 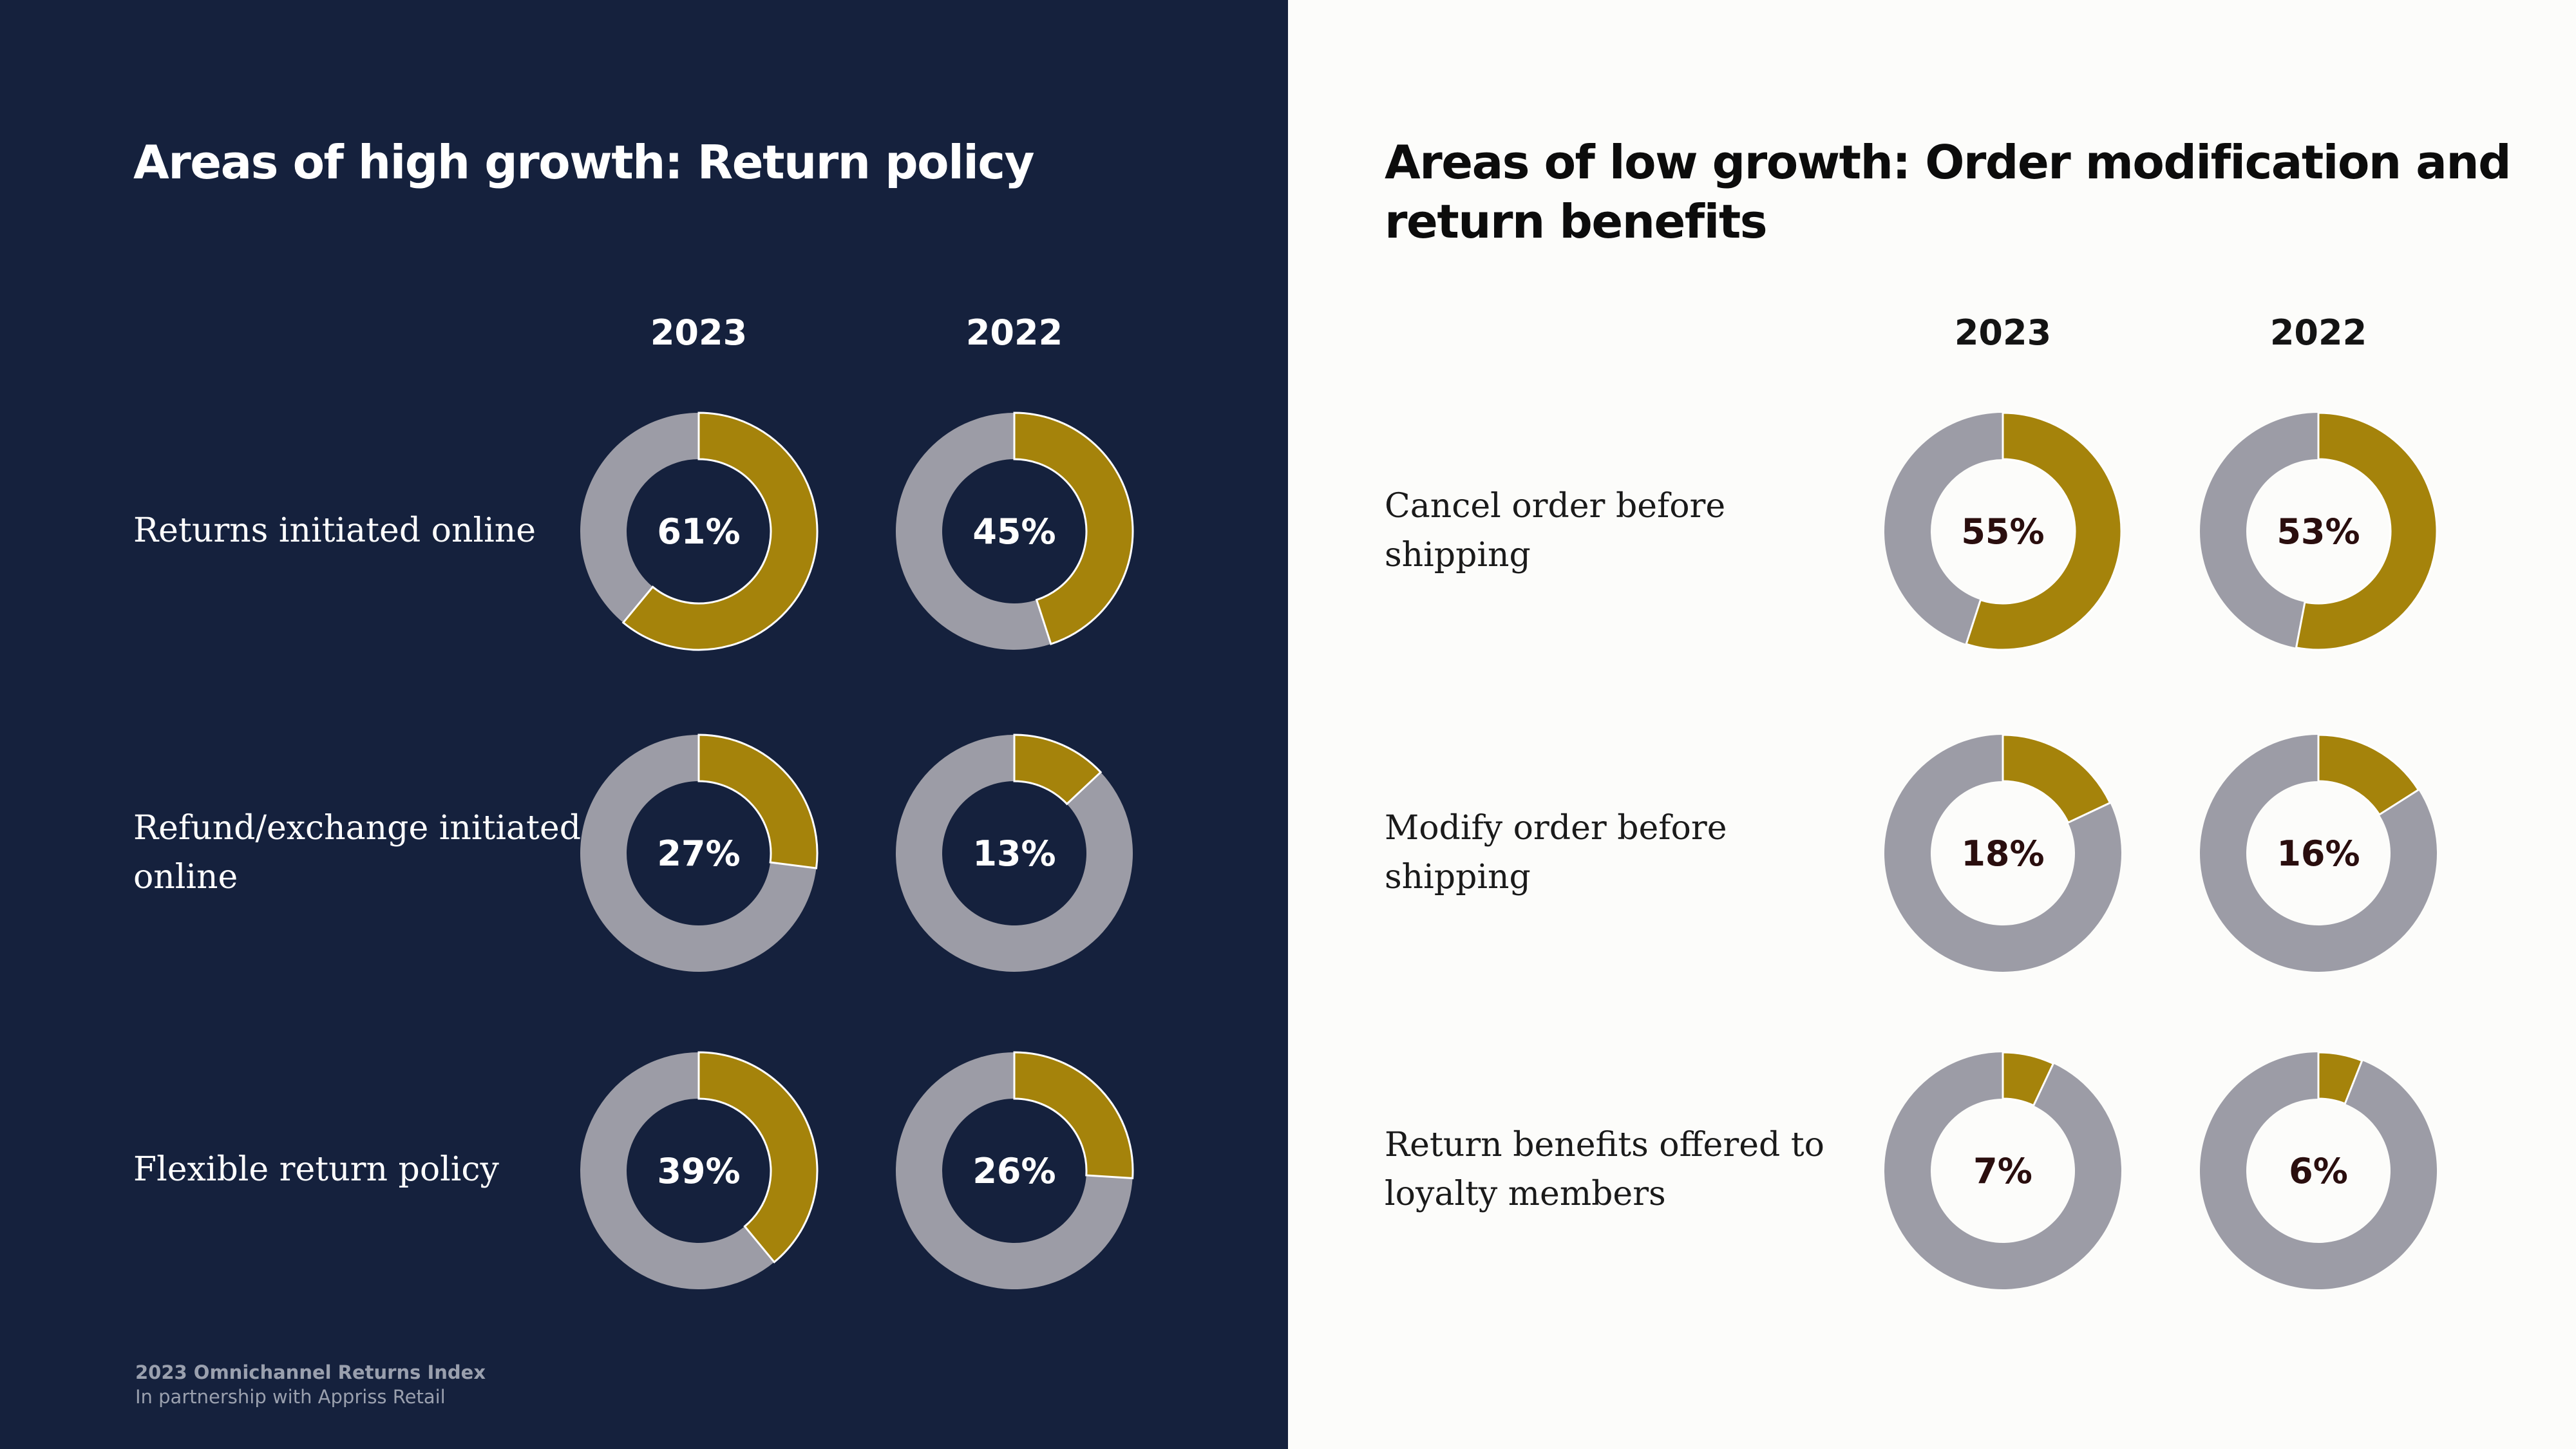 I want to click on donut-percent-label: 18%, so click(x=2003, y=853).